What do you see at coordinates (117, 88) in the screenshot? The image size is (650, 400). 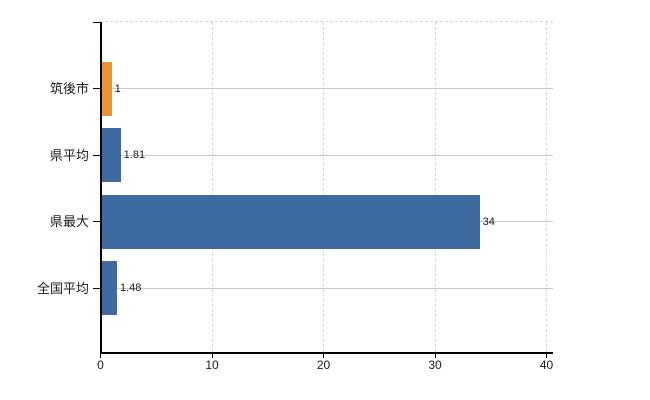 I see `bar-value-label: 1` at bounding box center [117, 88].